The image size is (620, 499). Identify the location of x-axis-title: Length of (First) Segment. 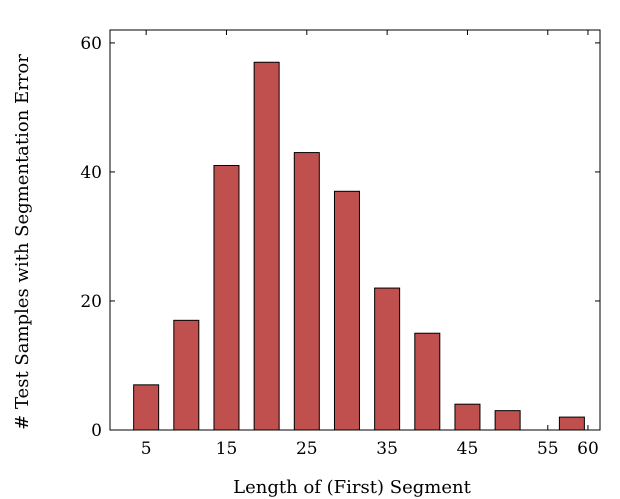
(352, 487).